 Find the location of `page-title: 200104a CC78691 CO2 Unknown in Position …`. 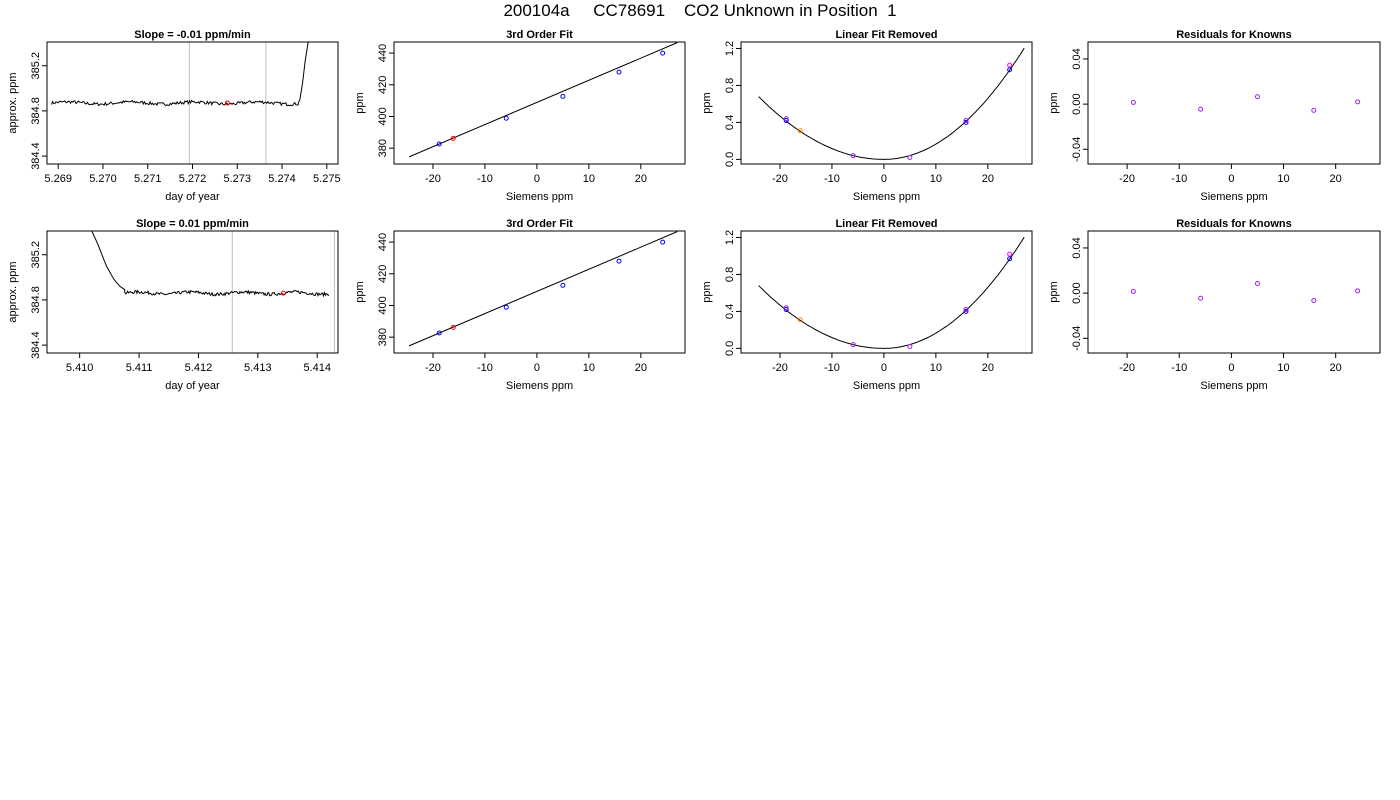

page-title: 200104a CC78691 CO2 Unknown in Position … is located at coordinates (700, 10).